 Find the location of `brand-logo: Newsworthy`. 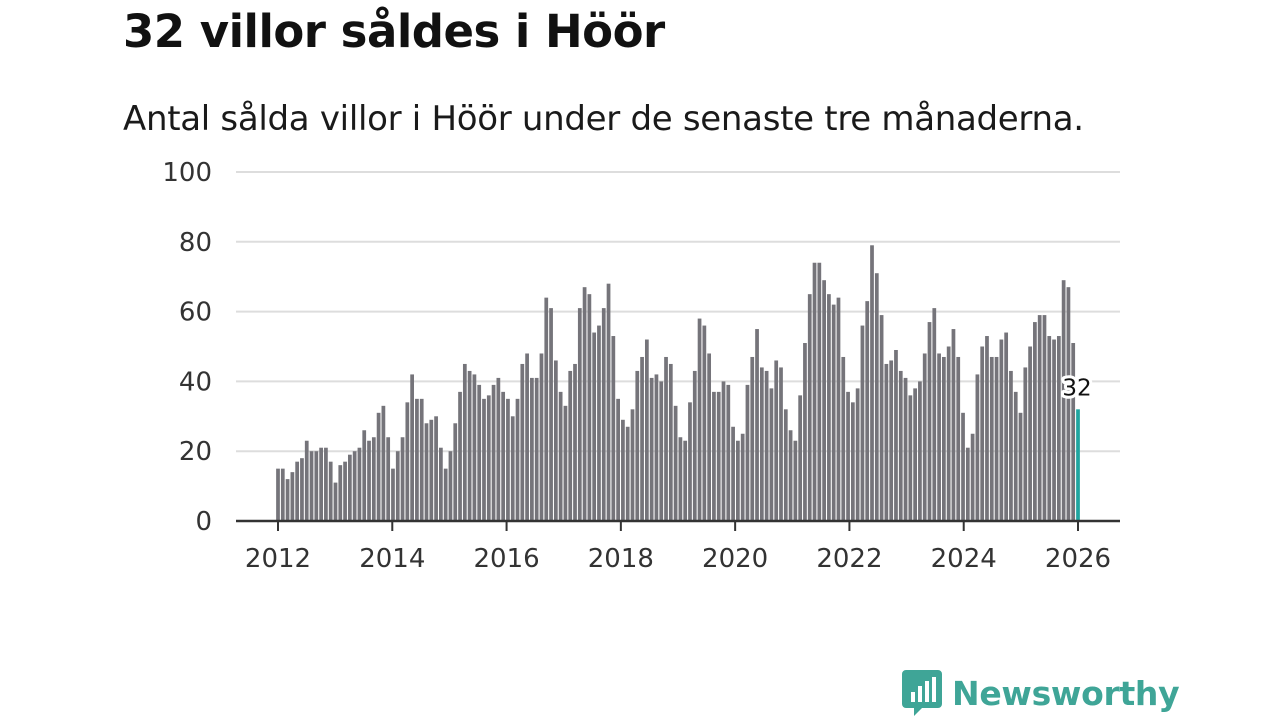

brand-logo: Newsworthy is located at coordinates (1041, 693).